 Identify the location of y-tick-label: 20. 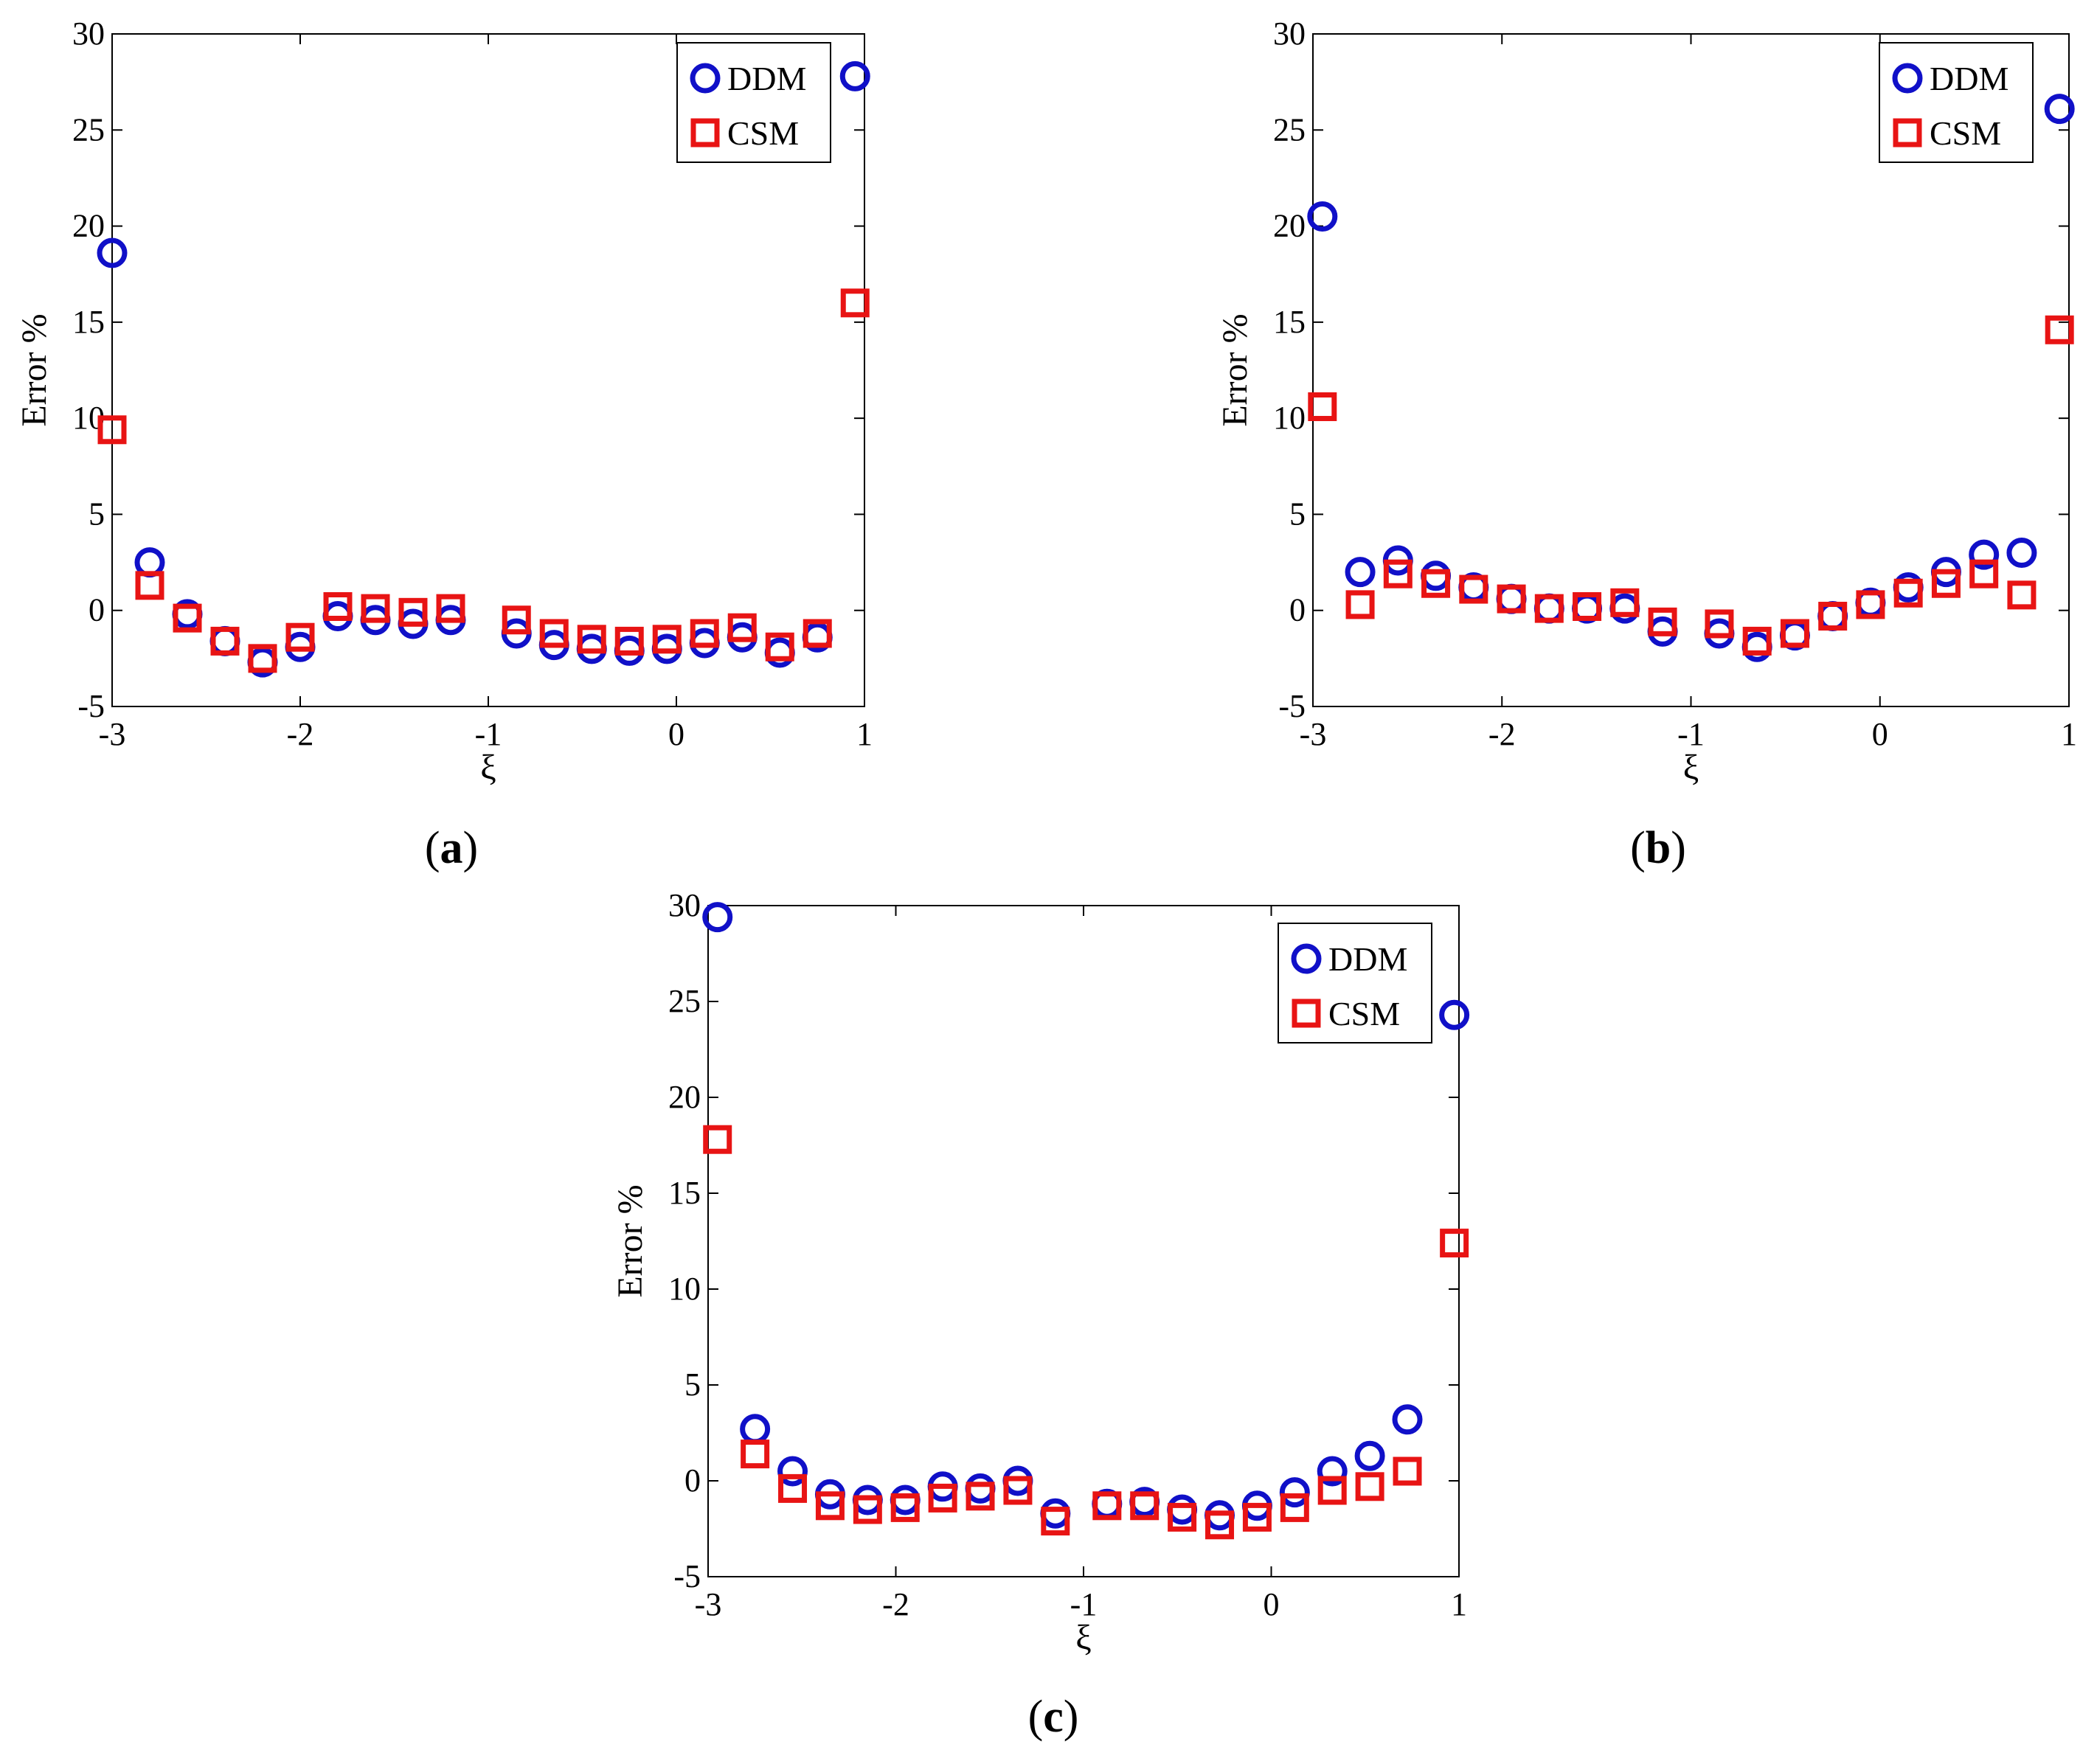
(1290, 226).